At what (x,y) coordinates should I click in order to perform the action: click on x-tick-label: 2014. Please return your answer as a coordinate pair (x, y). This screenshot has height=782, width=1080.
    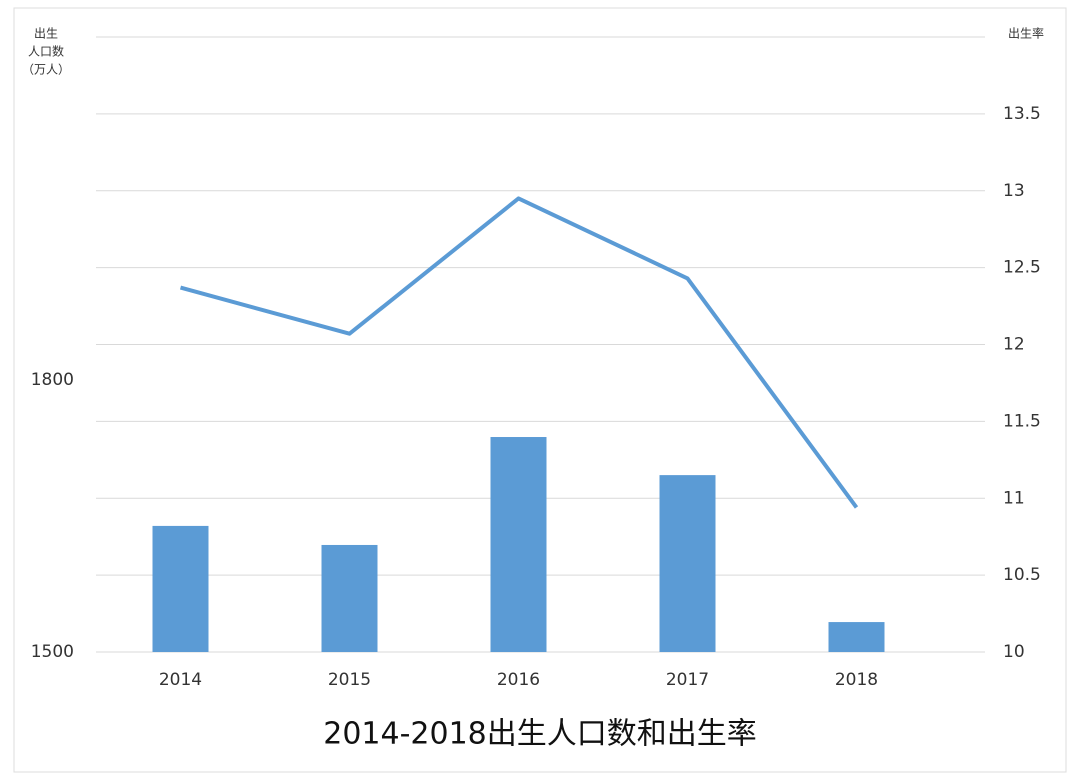
    Looking at the image, I should click on (180, 680).